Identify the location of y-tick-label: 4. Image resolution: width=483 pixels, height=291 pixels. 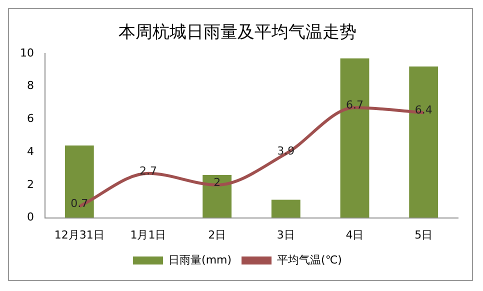
(30, 151).